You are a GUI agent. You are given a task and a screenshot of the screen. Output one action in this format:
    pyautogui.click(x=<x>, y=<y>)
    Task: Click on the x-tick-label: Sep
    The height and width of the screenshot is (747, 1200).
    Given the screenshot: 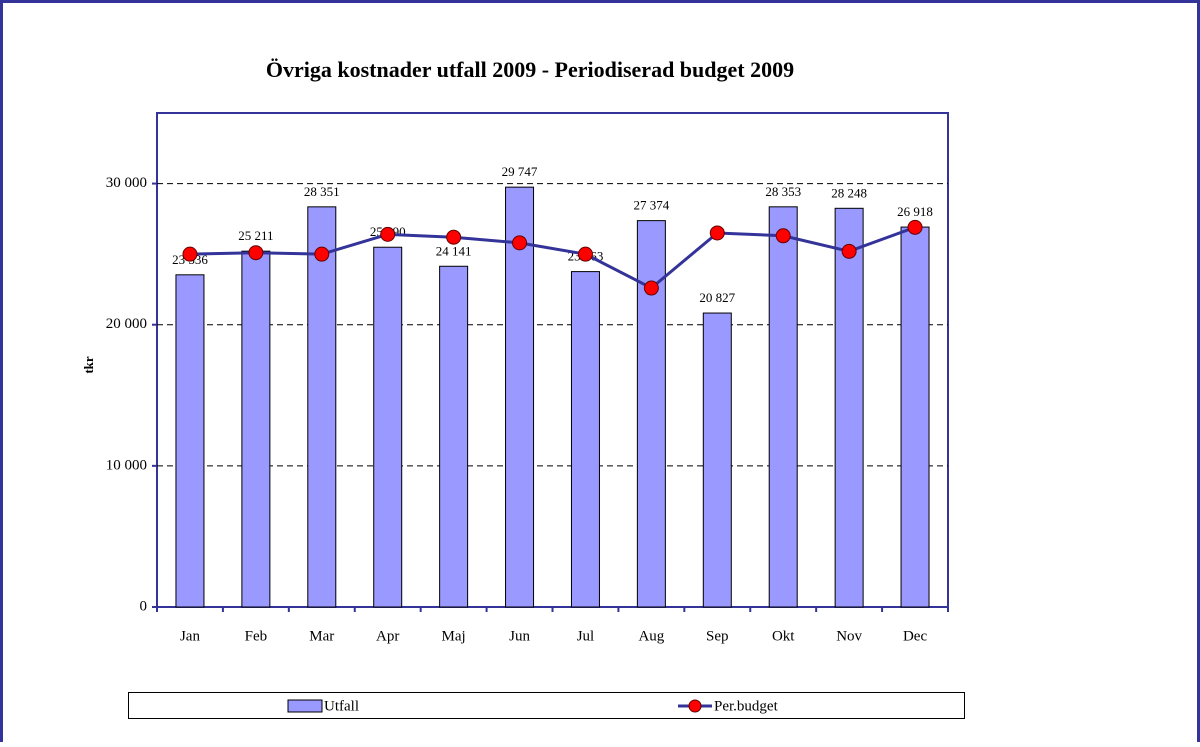 What is the action you would take?
    pyautogui.click(x=717, y=636)
    